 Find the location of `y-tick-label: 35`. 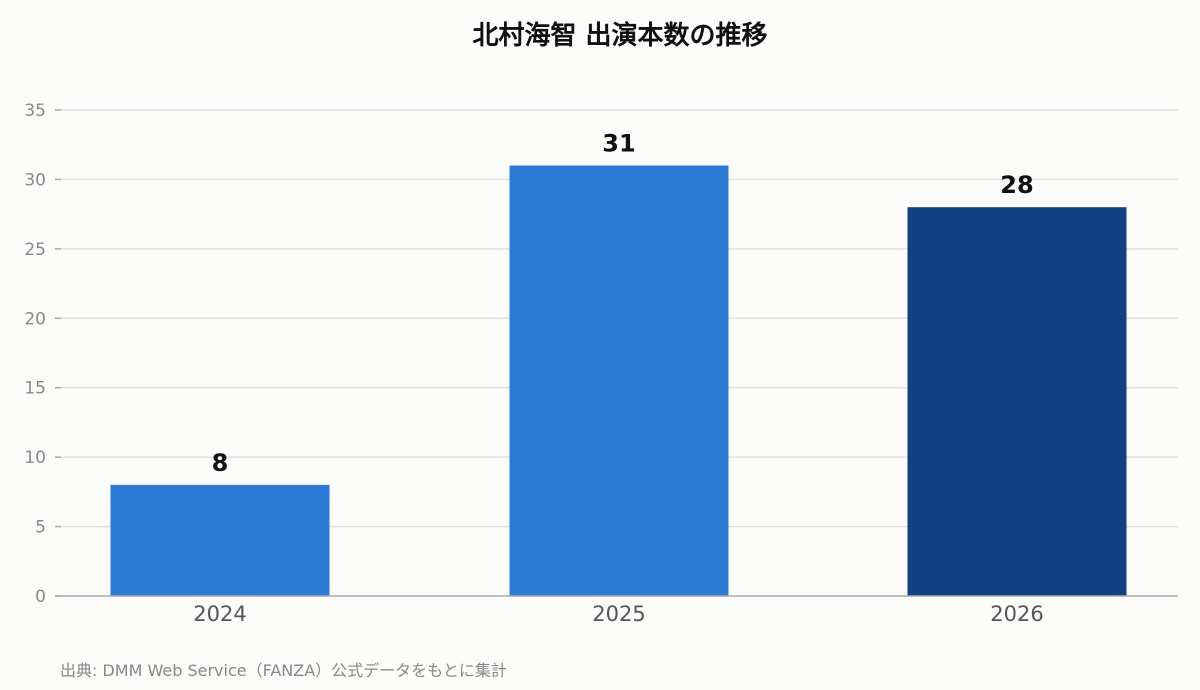

y-tick-label: 35 is located at coordinates (35, 111).